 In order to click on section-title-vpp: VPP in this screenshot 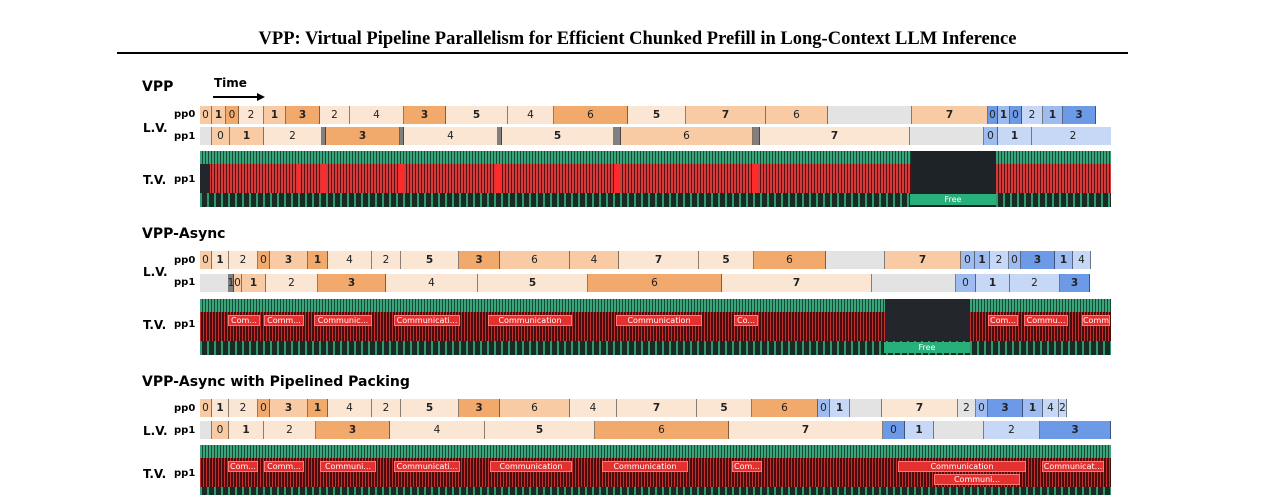, I will do `click(158, 87)`.